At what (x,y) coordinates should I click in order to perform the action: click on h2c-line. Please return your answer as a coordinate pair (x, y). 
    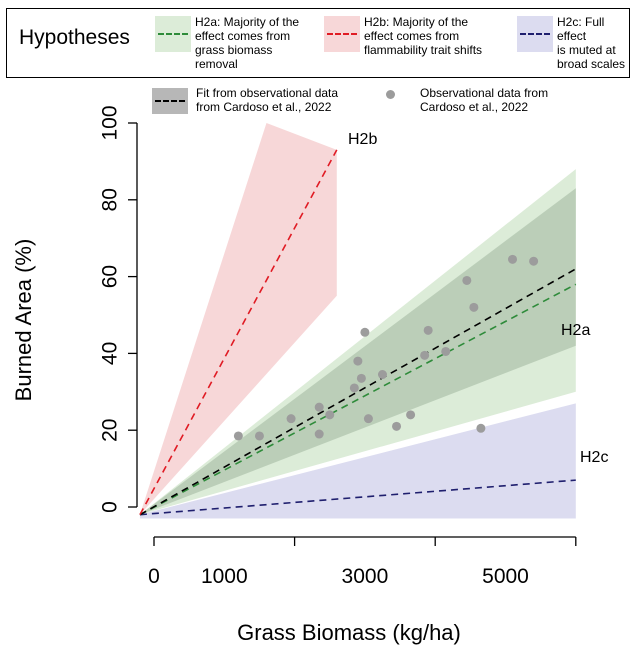
    Looking at the image, I should click on (357, 497).